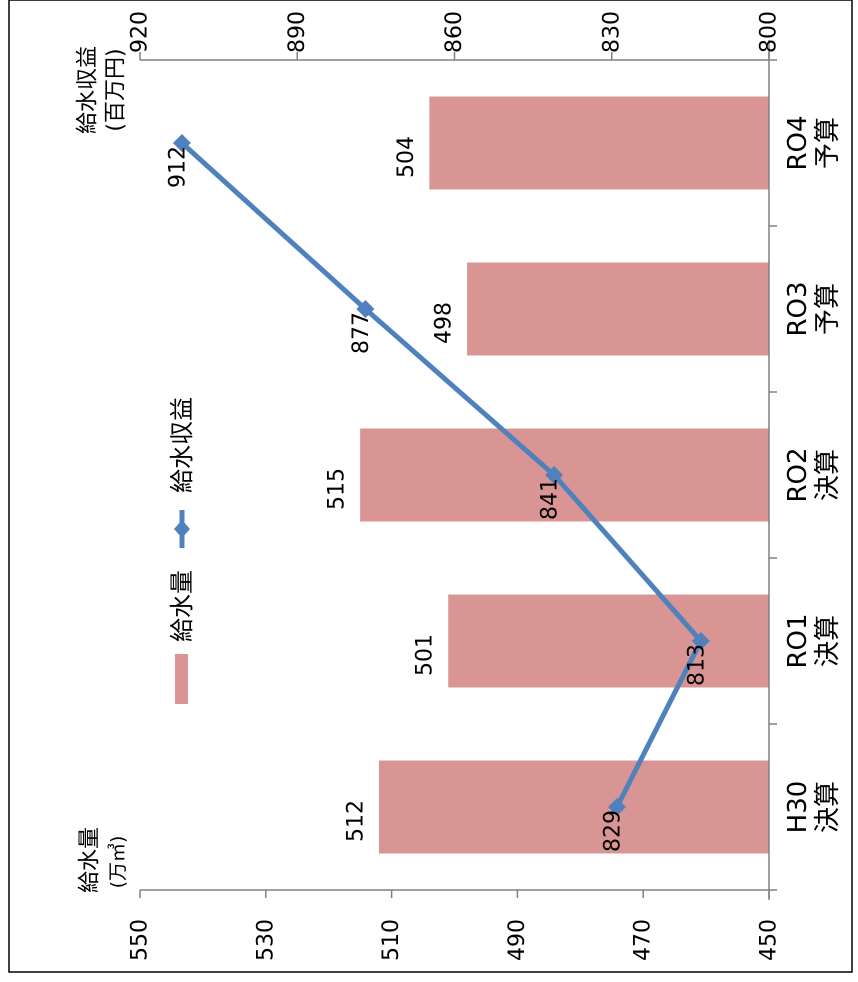  I want to click on line-label-ro3: 877, so click(361, 333).